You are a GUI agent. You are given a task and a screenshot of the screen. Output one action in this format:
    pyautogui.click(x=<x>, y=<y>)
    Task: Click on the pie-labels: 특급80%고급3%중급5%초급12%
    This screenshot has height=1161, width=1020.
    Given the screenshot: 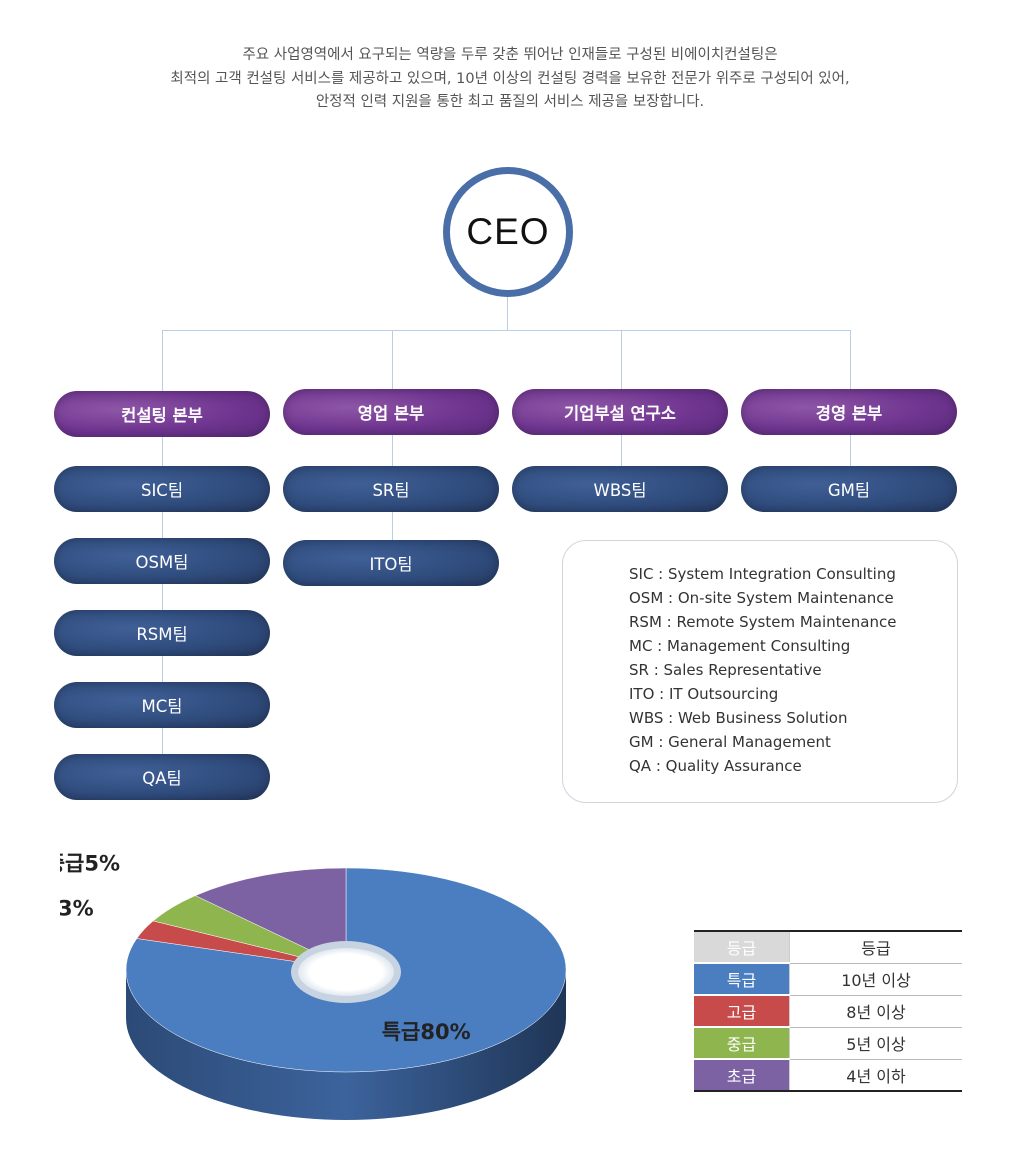 What is the action you would take?
    pyautogui.click(x=265, y=948)
    